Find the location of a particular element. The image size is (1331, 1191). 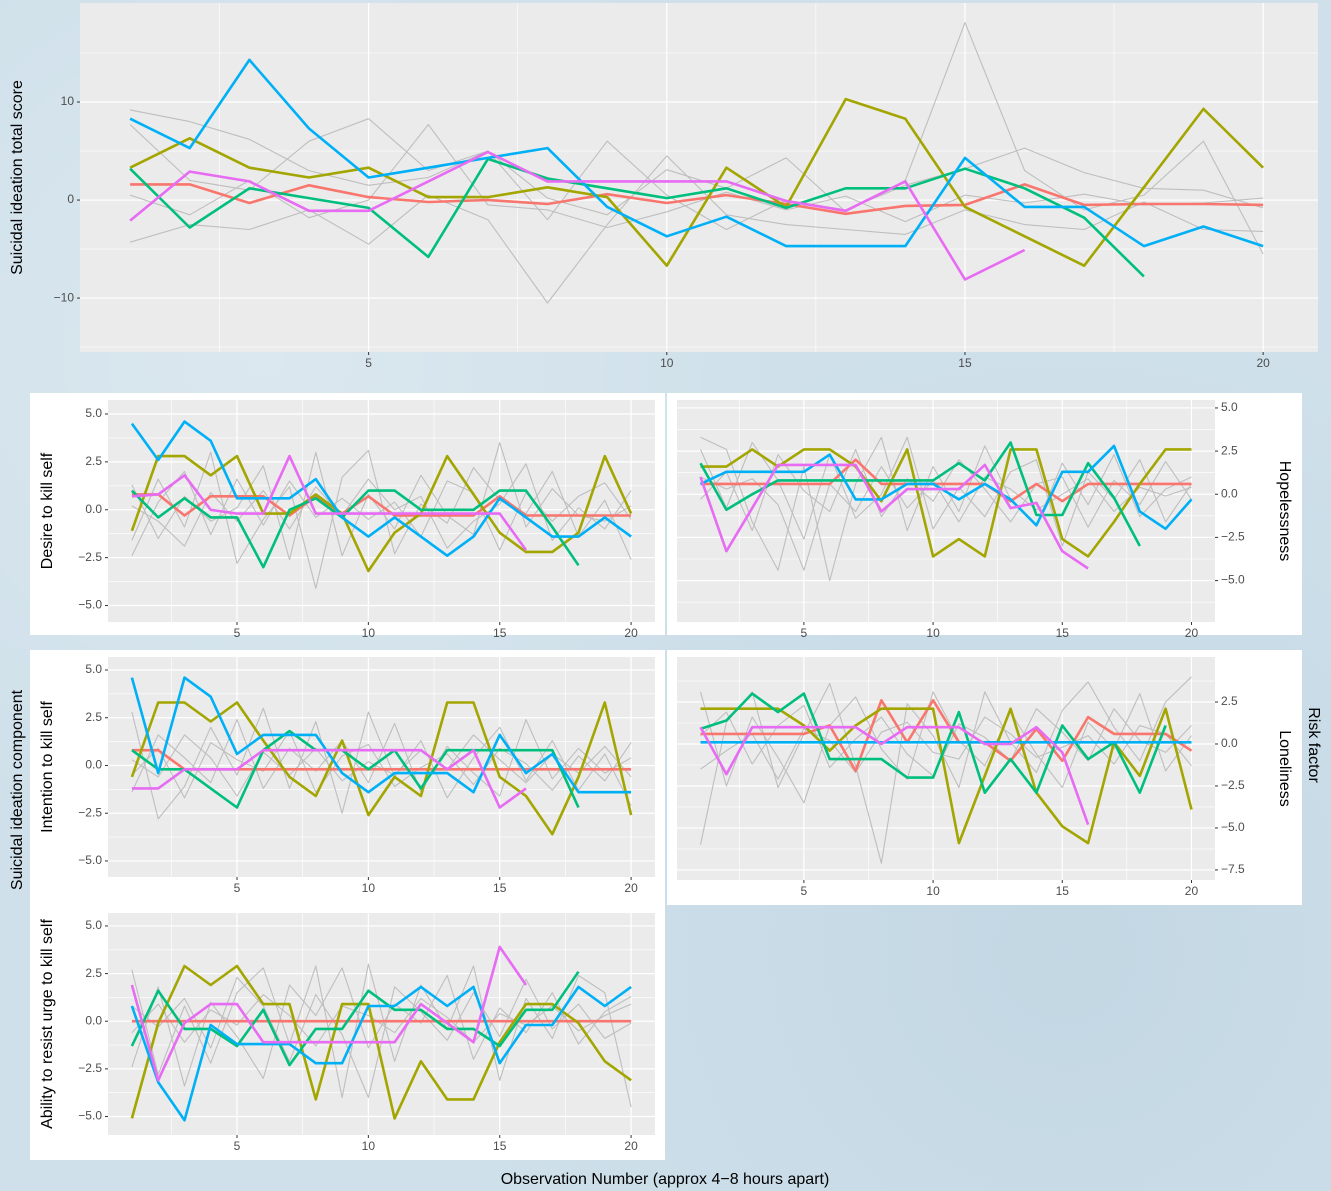

left-group-label: Suicidal ideation component is located at coordinates (17, 789).